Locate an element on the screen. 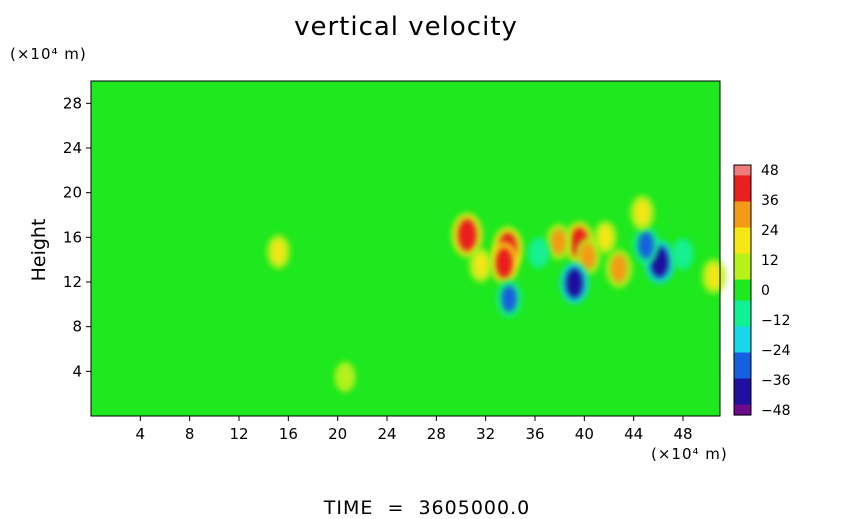 The height and width of the screenshot is (519, 854). y-tick-label: 24 is located at coordinates (72, 148).